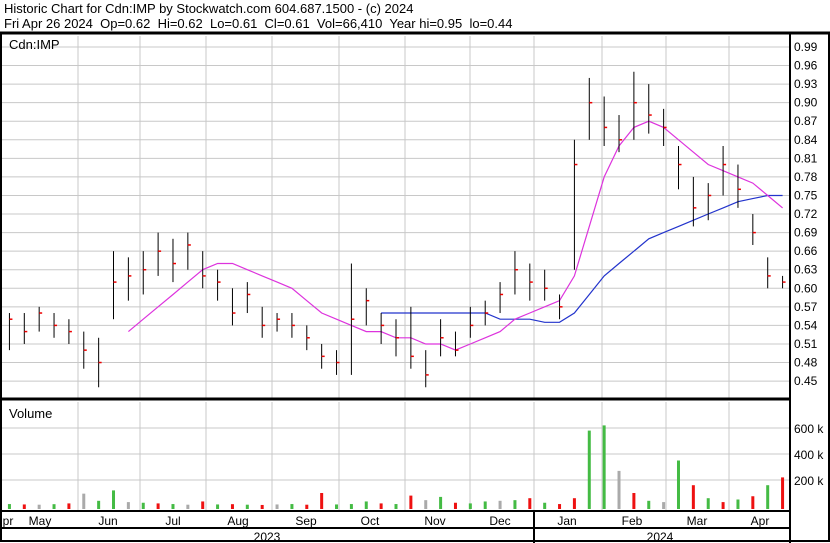  Describe the element at coordinates (172, 521) in the screenshot. I see `month-label: Jul` at that location.